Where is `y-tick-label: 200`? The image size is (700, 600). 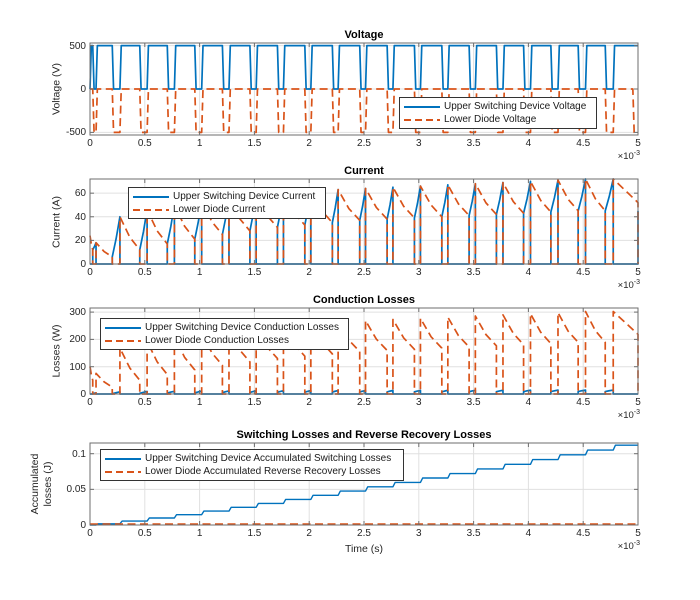
y-tick-label: 200 is located at coordinates (77, 340).